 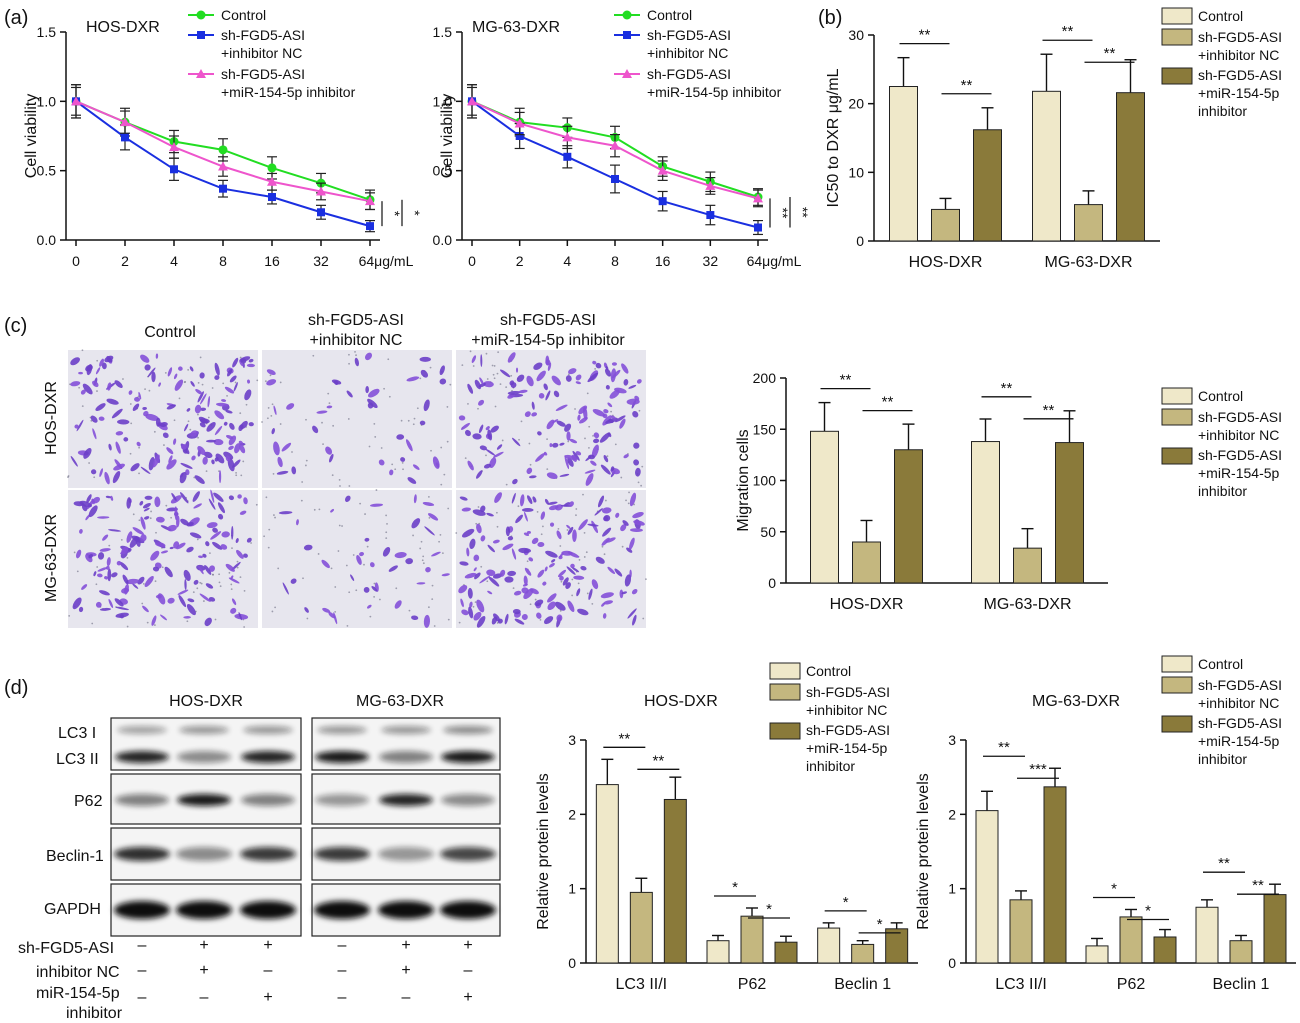 I want to click on x-tick-label: Beclin 1, so click(x=1241, y=984).